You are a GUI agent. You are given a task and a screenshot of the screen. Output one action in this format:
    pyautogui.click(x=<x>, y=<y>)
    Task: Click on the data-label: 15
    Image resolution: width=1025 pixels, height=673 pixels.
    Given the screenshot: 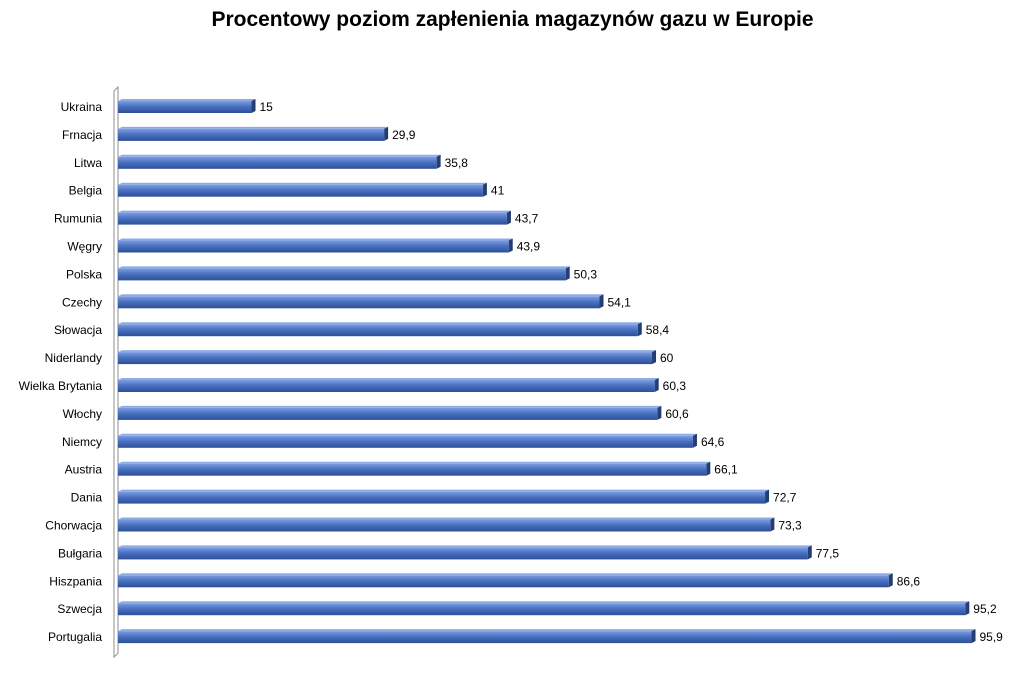 What is the action you would take?
    pyautogui.click(x=267, y=107)
    